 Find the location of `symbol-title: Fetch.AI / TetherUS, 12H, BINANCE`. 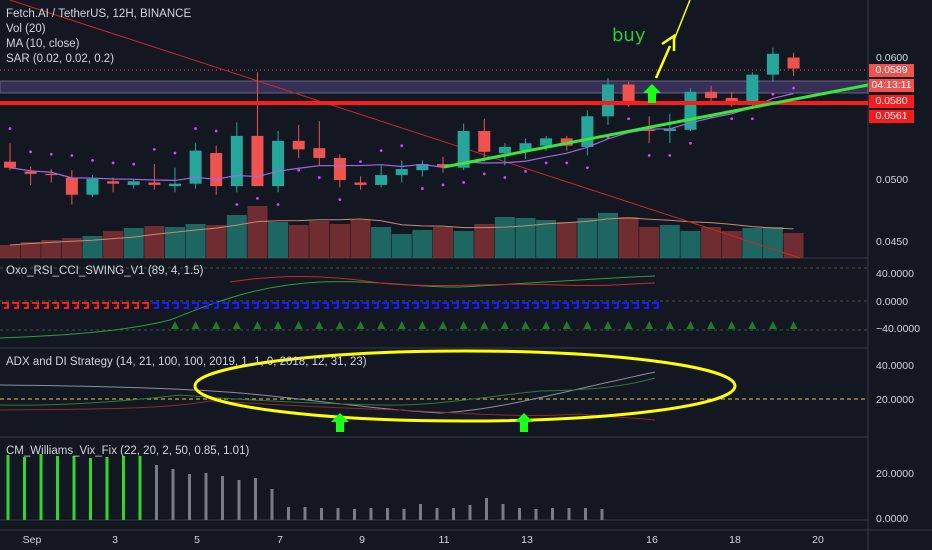

symbol-title: Fetch.AI / TetherUS, 12H, BINANCE is located at coordinates (99, 14).